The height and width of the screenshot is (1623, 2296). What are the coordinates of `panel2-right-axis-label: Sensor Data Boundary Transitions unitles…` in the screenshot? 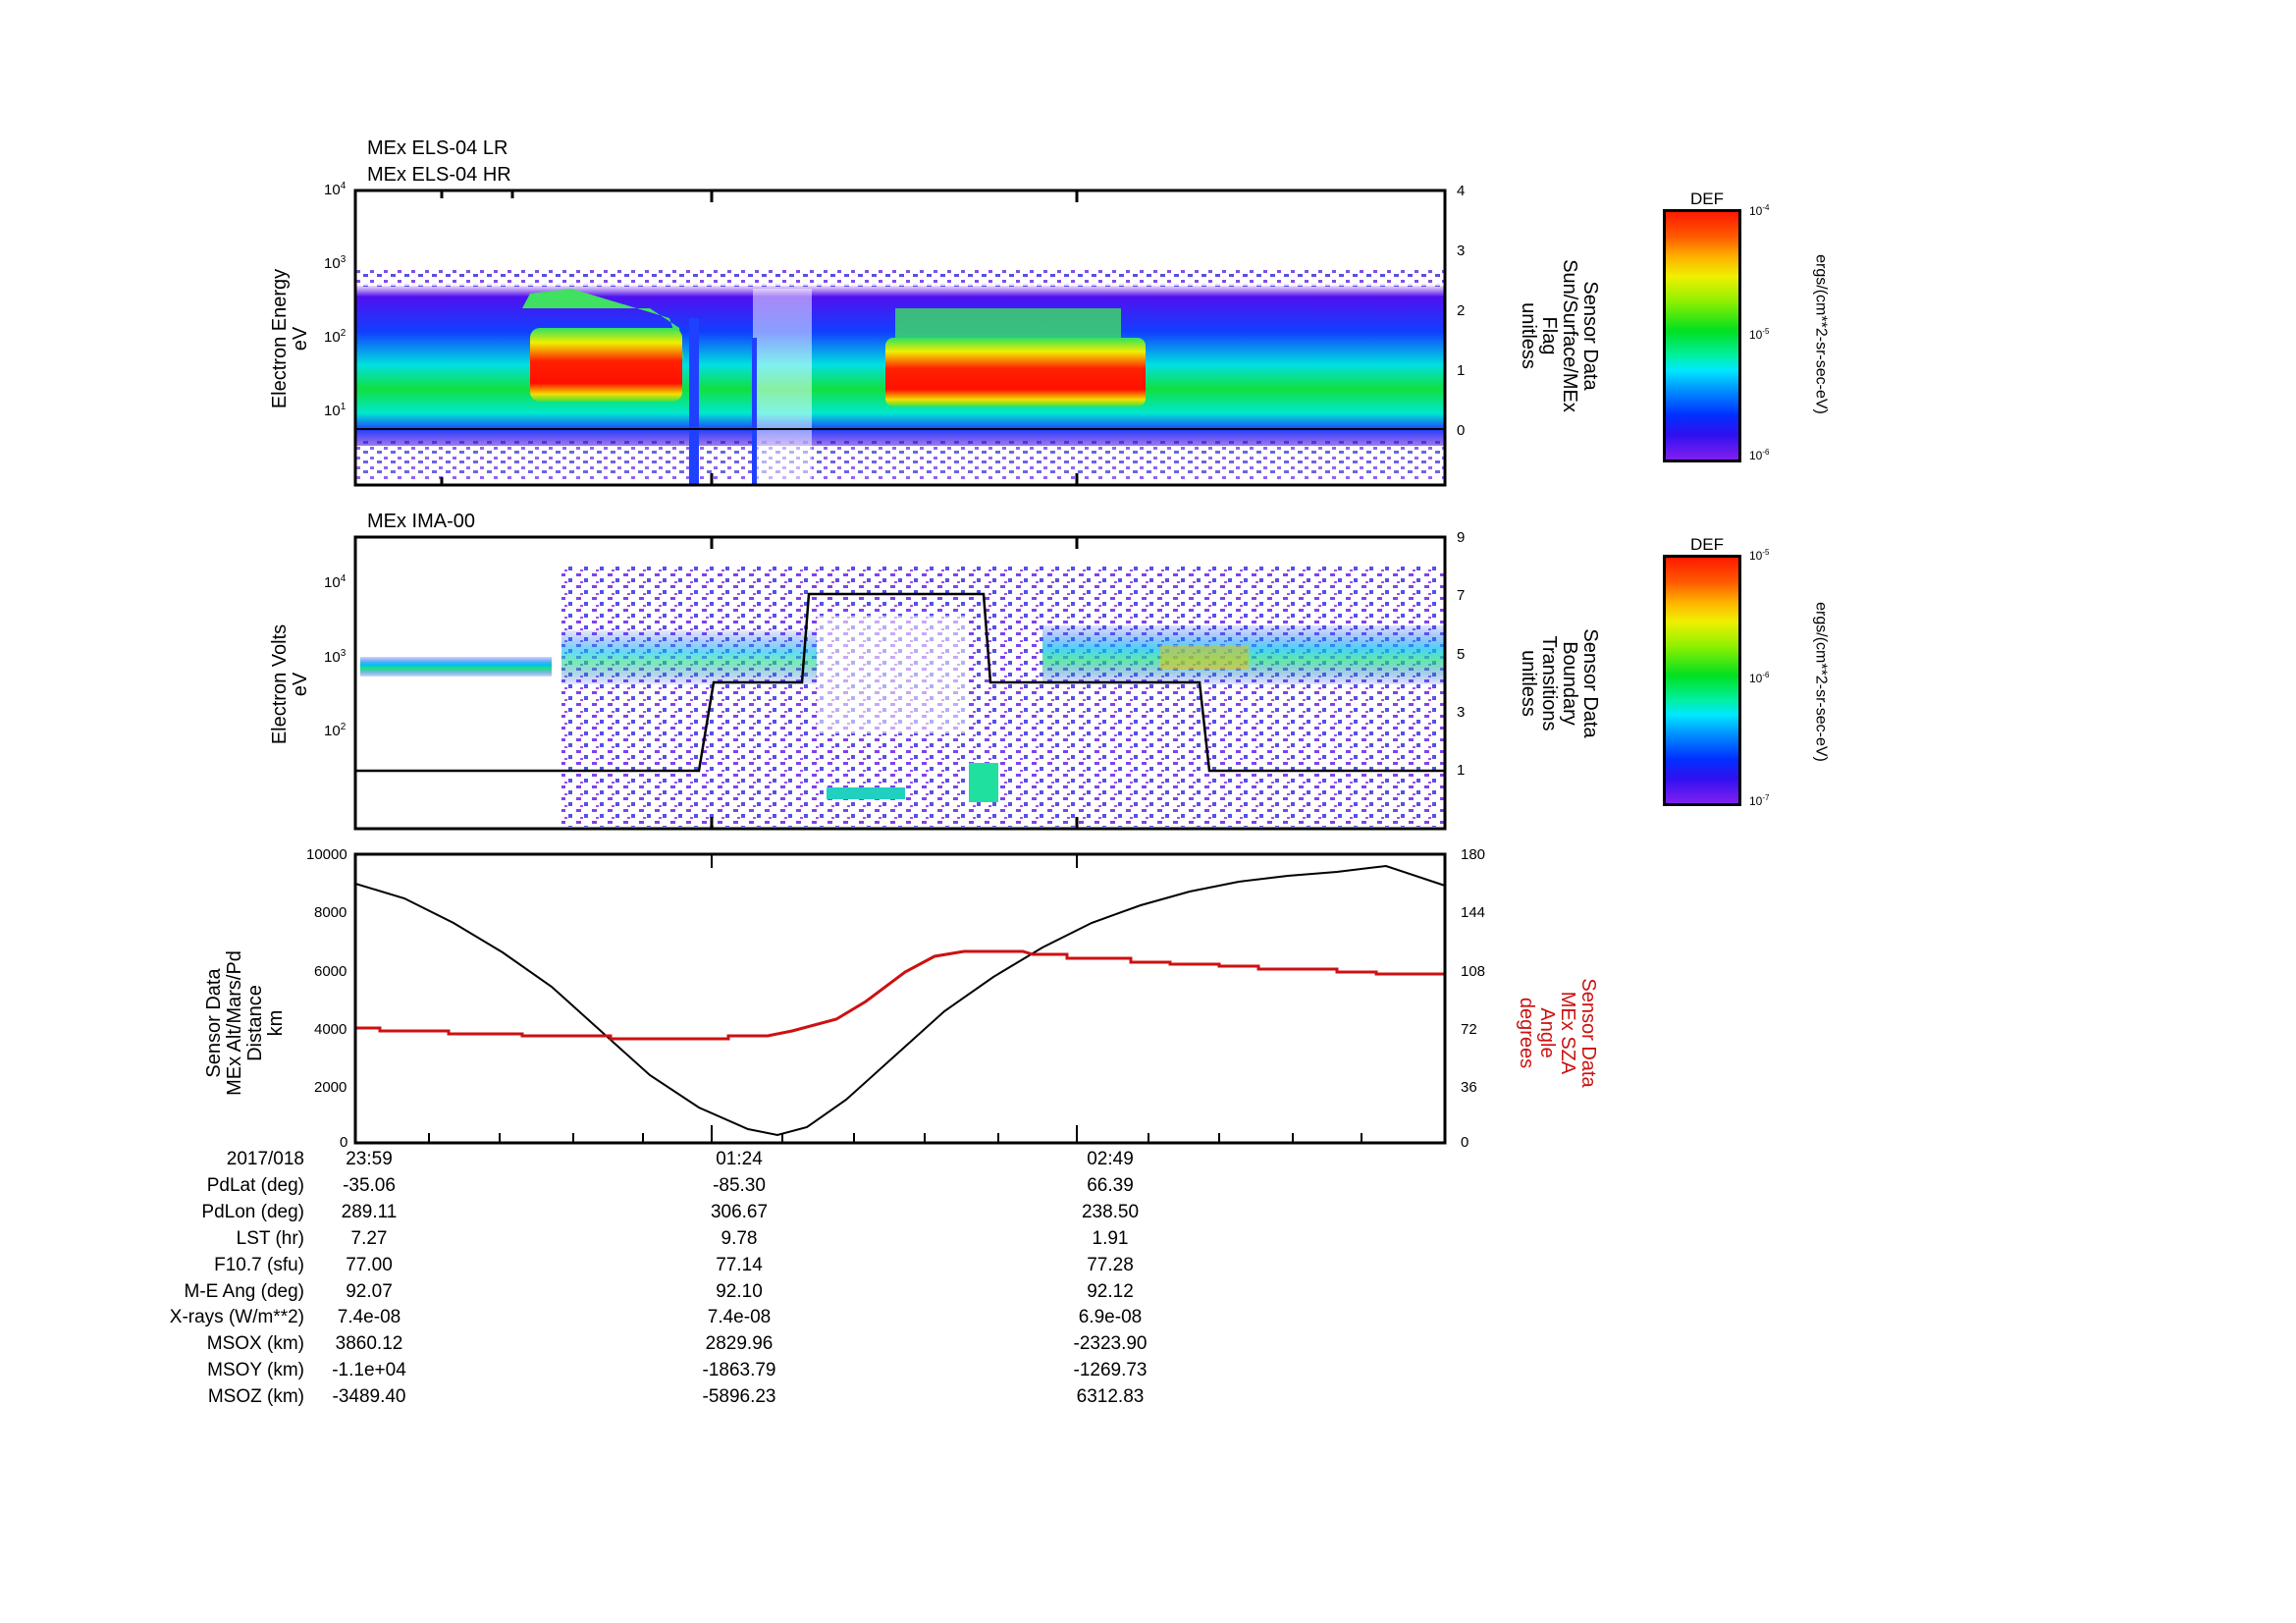 It's located at (1560, 683).